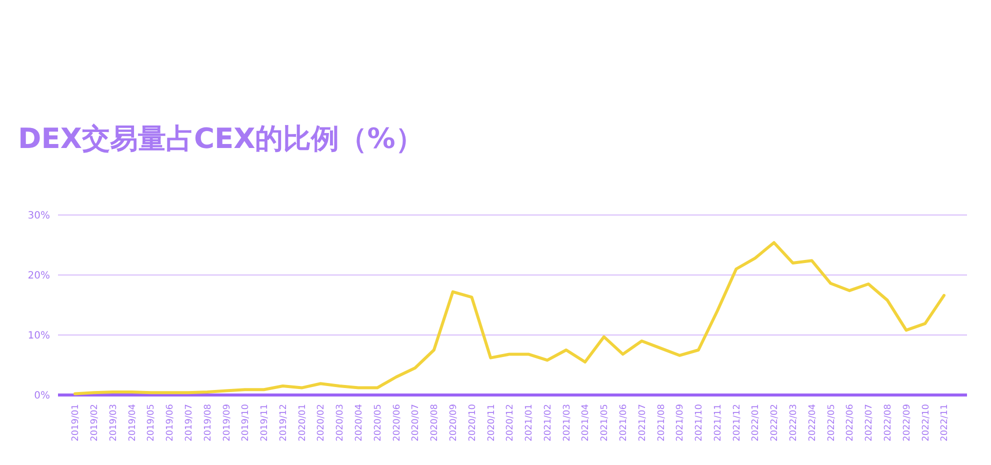 The height and width of the screenshot is (465, 991). Describe the element at coordinates (605, 423) in the screenshot. I see `x-tick-label: 2021/05` at that location.